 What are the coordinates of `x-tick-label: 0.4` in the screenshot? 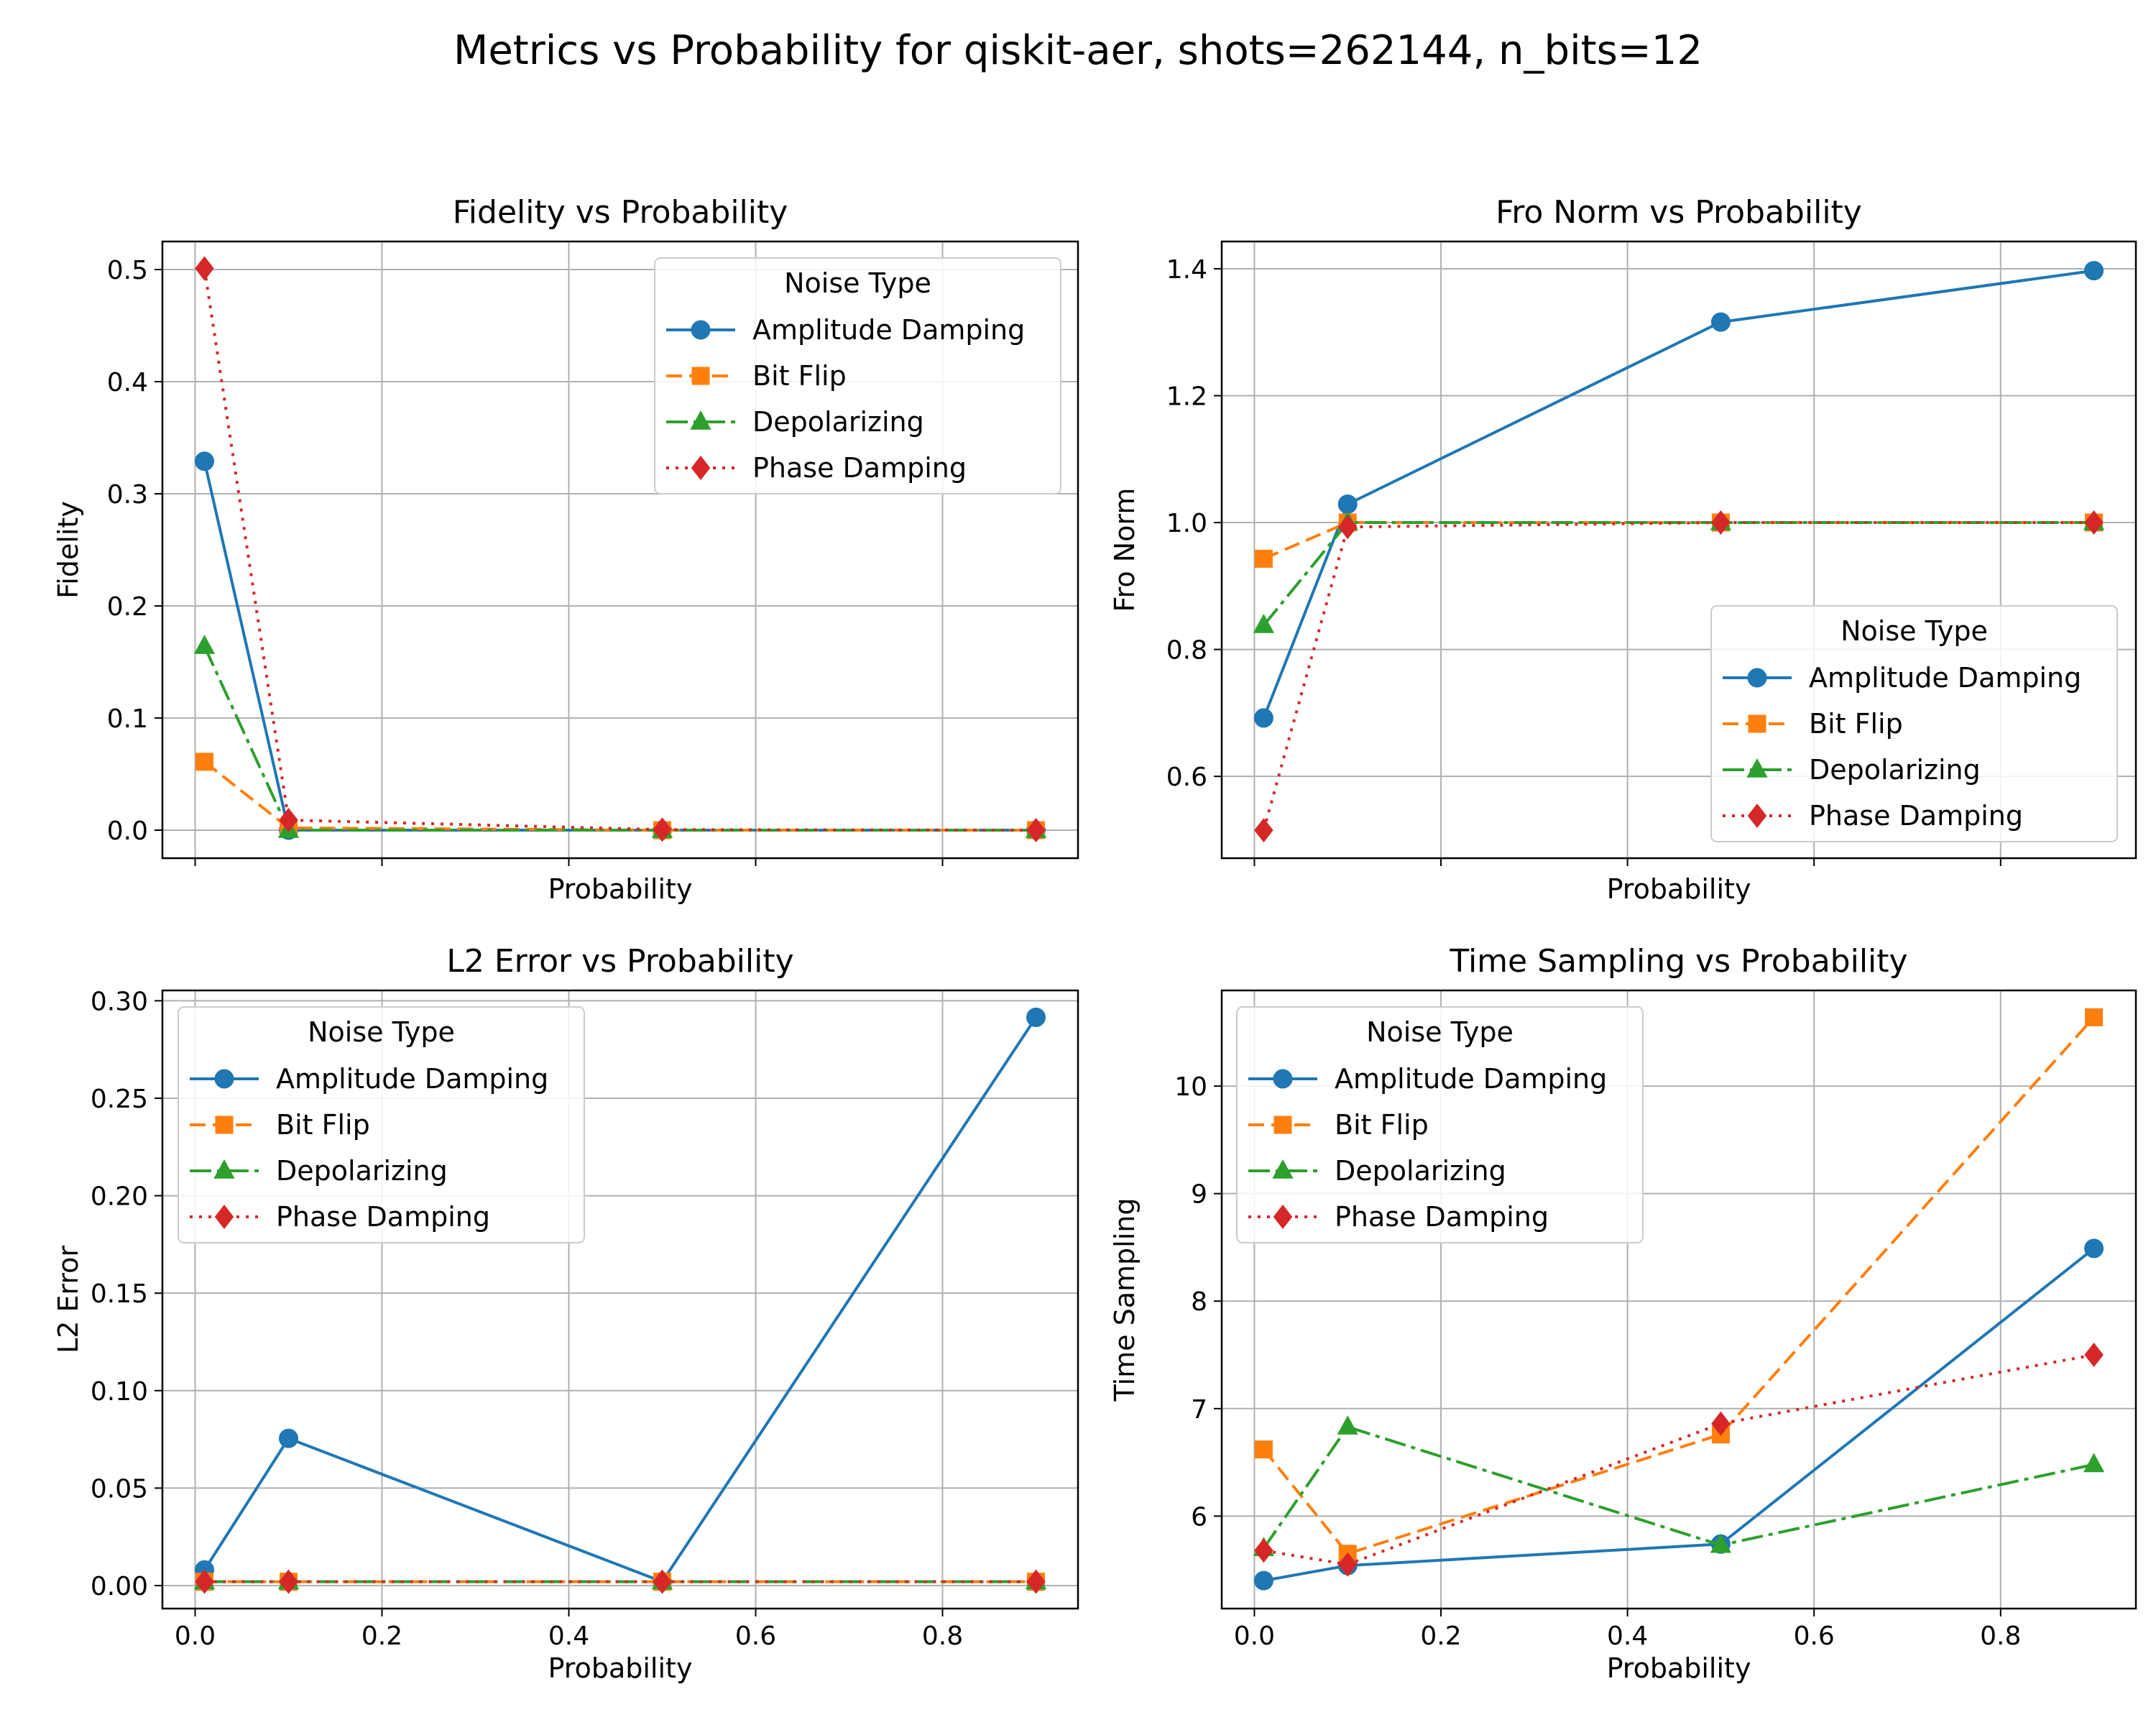 It's located at (1627, 1636).